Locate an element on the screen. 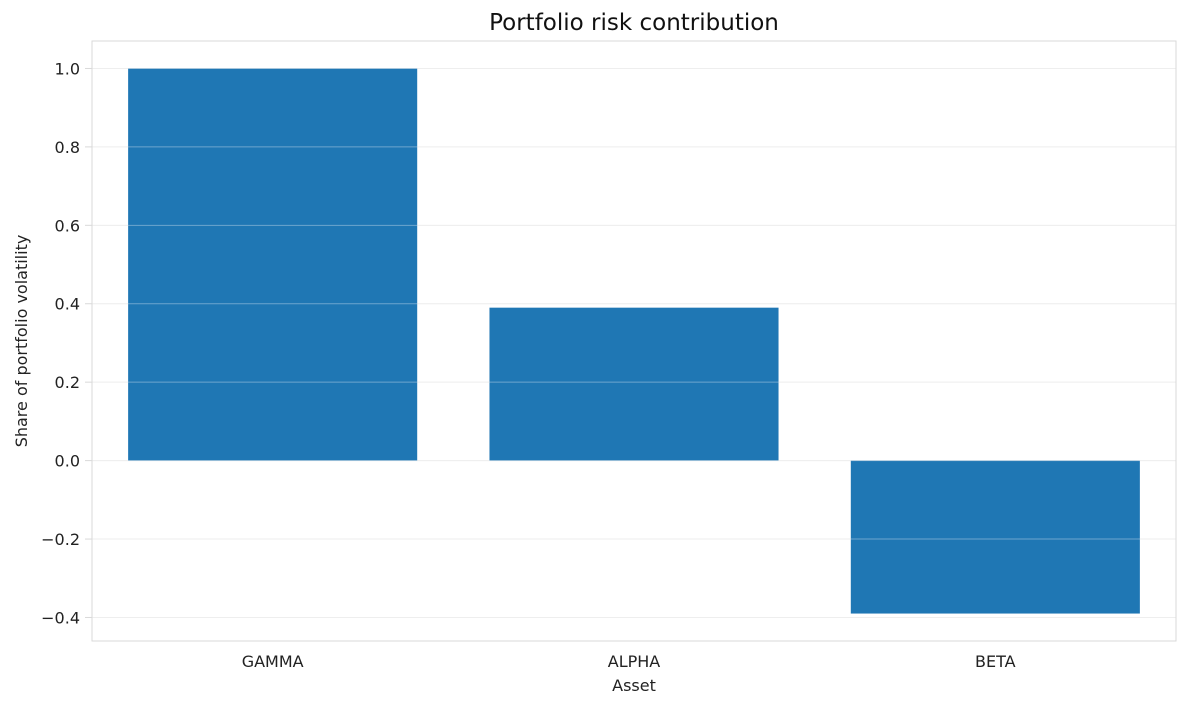 The width and height of the screenshot is (1188, 708). x-tick-labels: GAMMA ALPHA BETA is located at coordinates (629, 661).